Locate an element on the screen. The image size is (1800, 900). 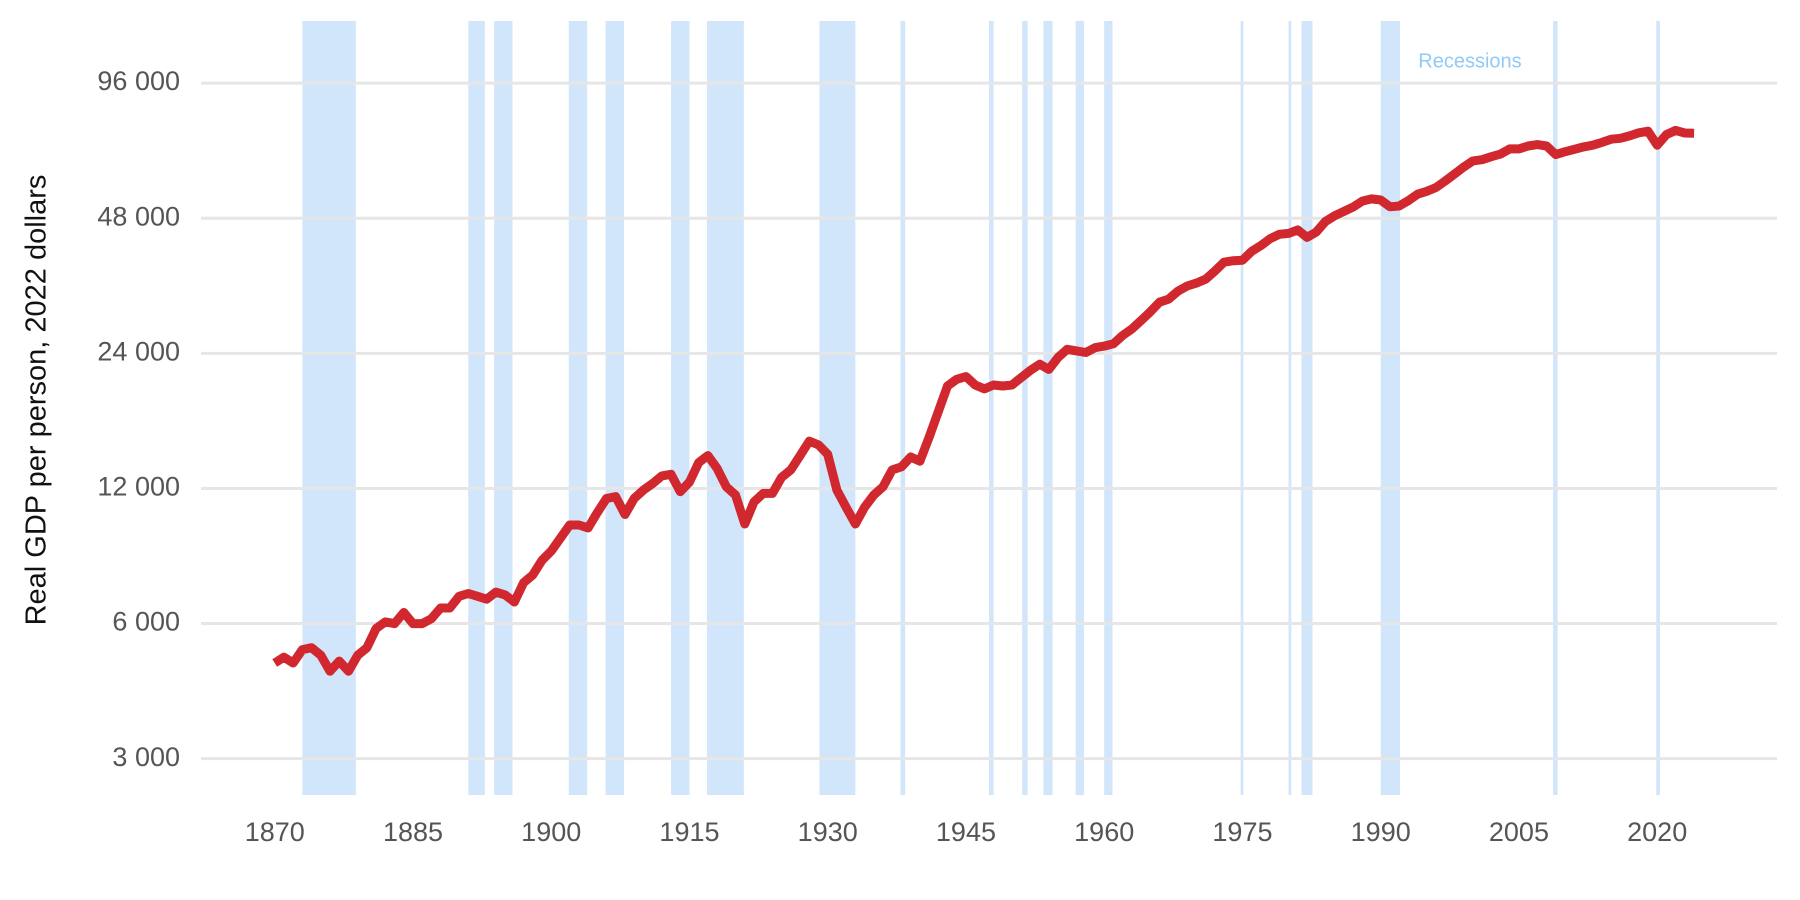
x-tick-label: 1870 is located at coordinates (275, 832).